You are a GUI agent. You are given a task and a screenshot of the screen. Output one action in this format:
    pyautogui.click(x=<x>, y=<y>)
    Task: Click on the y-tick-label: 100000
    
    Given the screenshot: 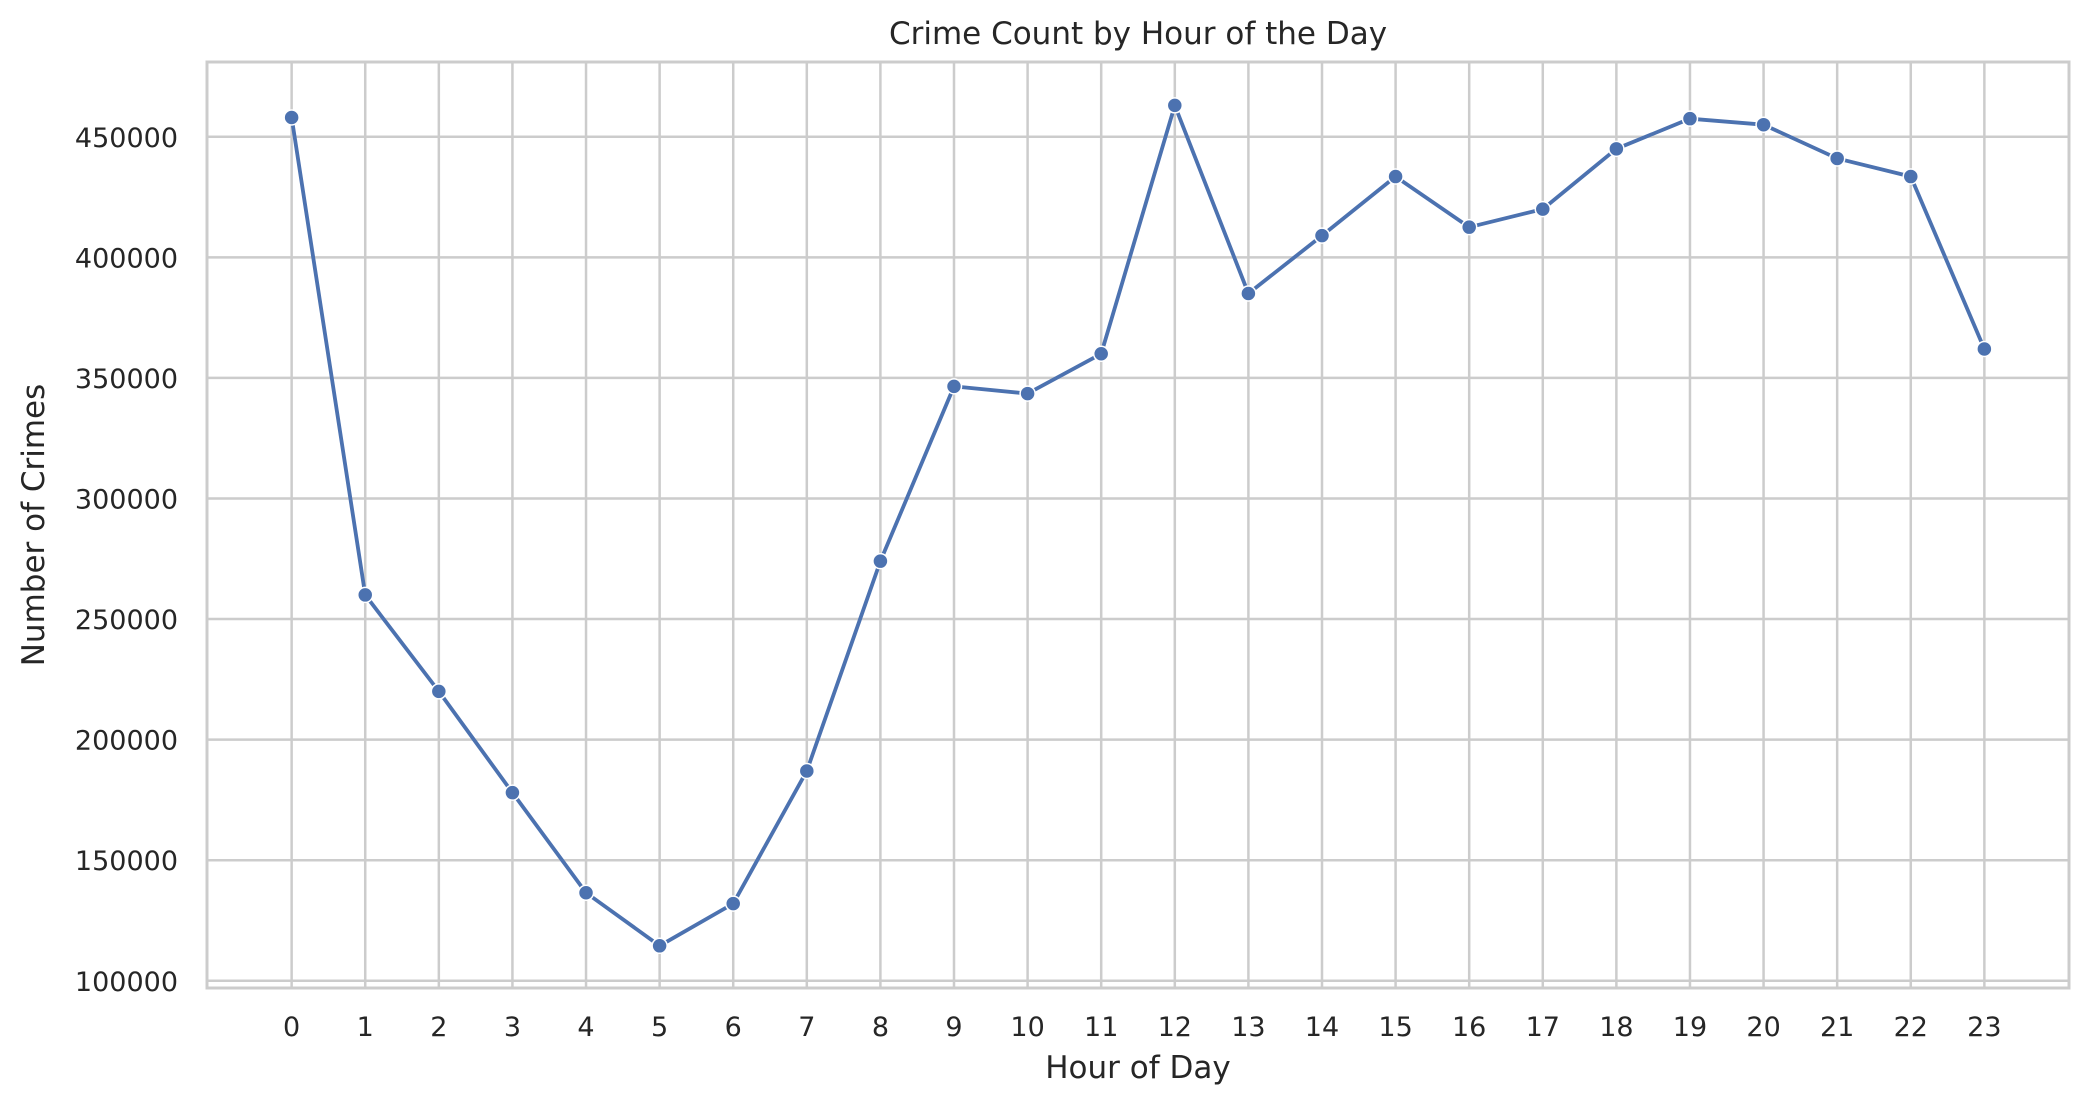 What is the action you would take?
    pyautogui.click(x=126, y=982)
    